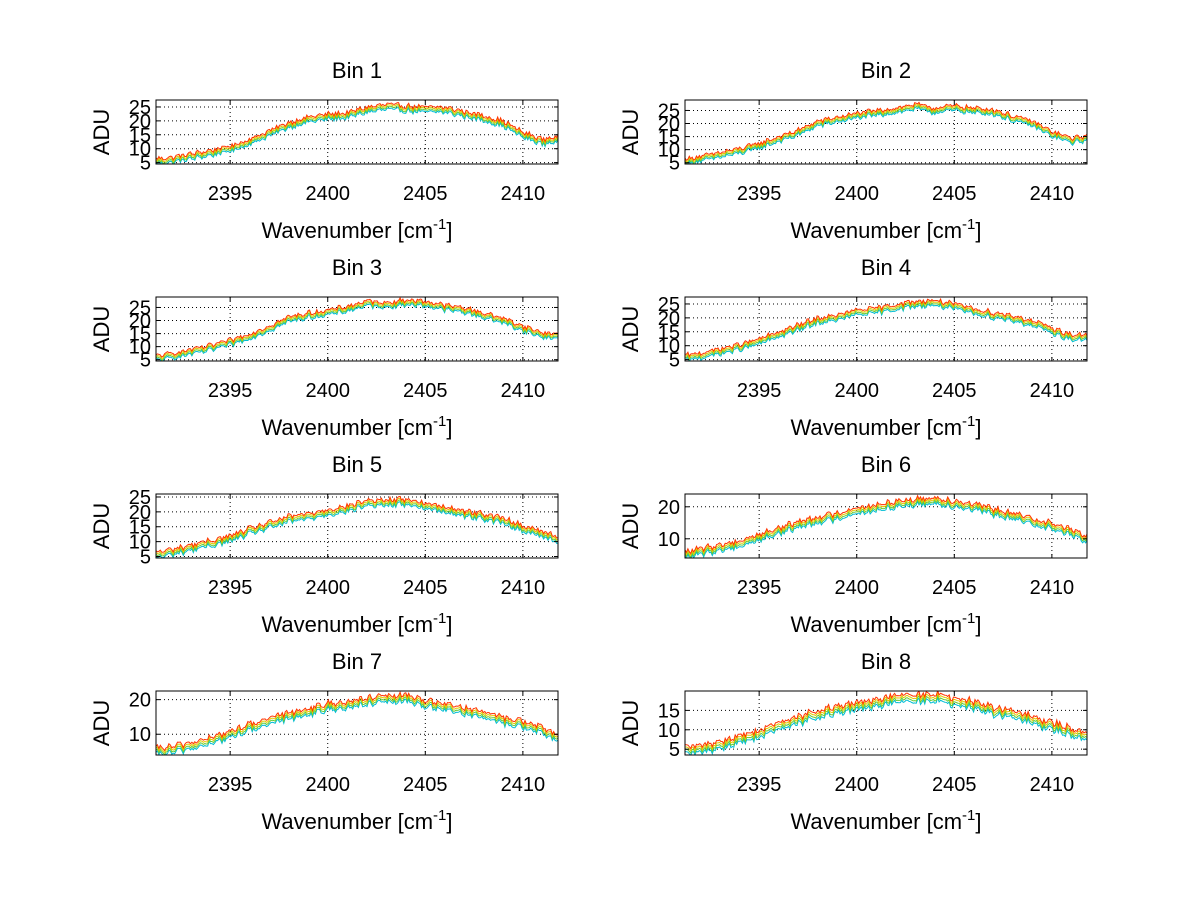 This screenshot has height=901, width=1200. I want to click on subplot-title: Bin 2, so click(886, 70).